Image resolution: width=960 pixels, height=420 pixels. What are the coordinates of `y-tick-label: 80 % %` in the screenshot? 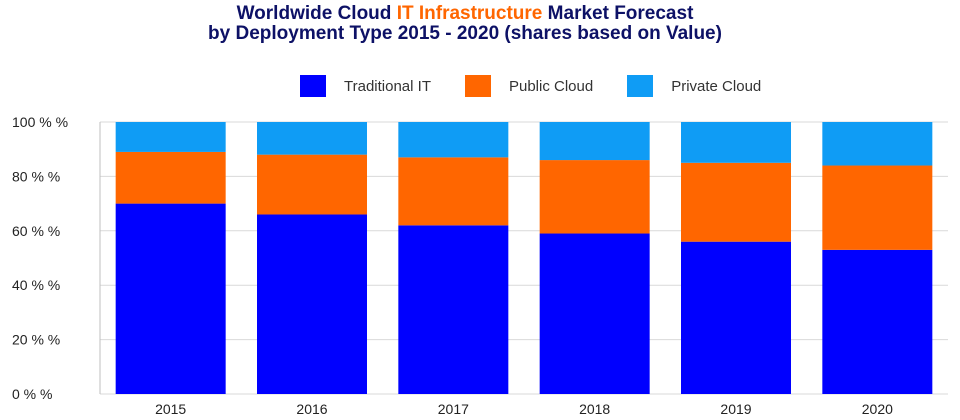 It's located at (36, 176).